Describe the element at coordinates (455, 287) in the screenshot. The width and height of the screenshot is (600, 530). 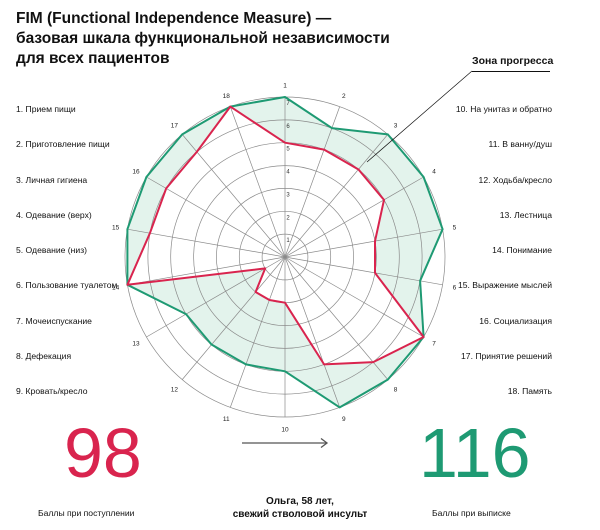
I see `axis-label: 6` at that location.